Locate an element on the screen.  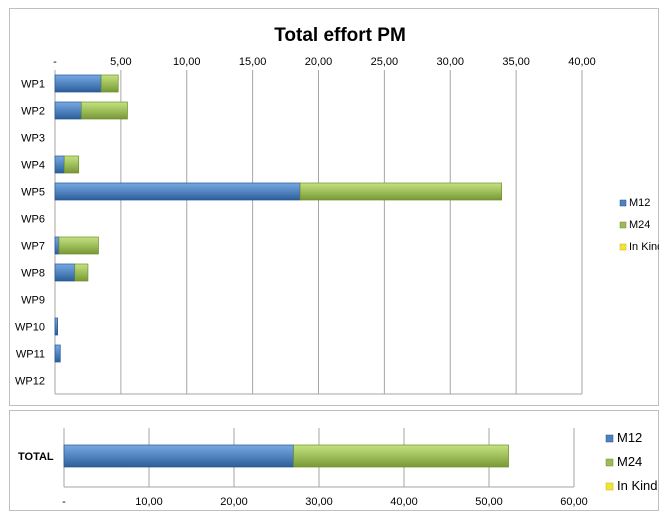
category-label: WP6 is located at coordinates (33, 220).